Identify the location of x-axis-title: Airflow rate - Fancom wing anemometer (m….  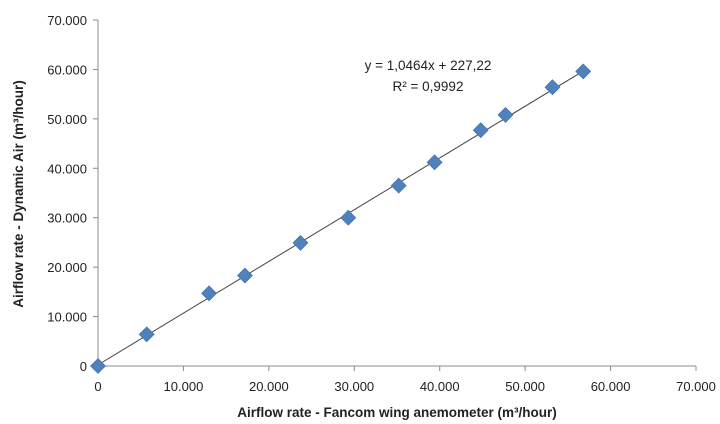
(397, 412).